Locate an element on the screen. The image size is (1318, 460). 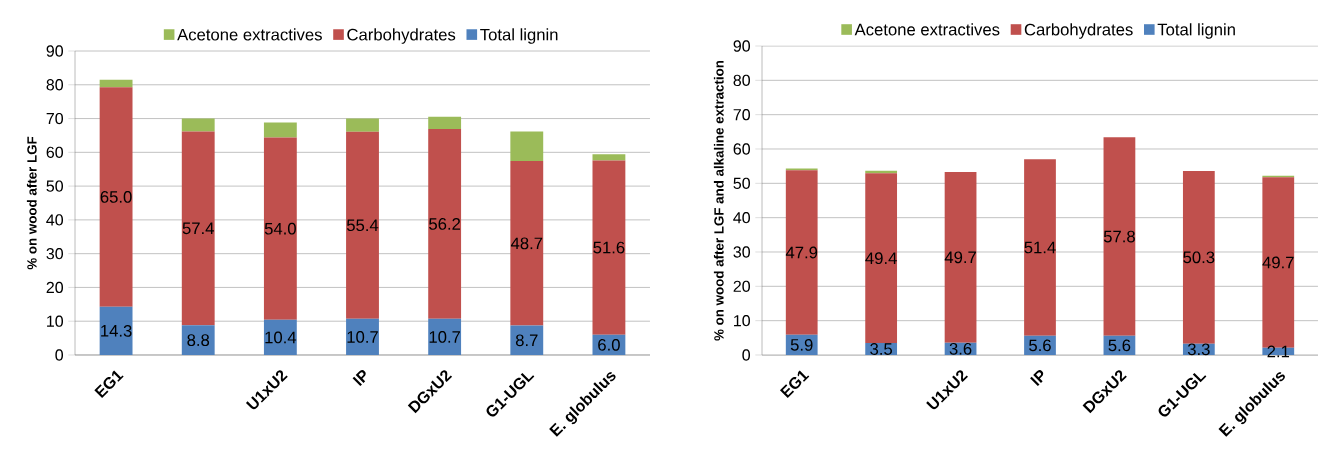
data-label: 14.3 is located at coordinates (116, 330).